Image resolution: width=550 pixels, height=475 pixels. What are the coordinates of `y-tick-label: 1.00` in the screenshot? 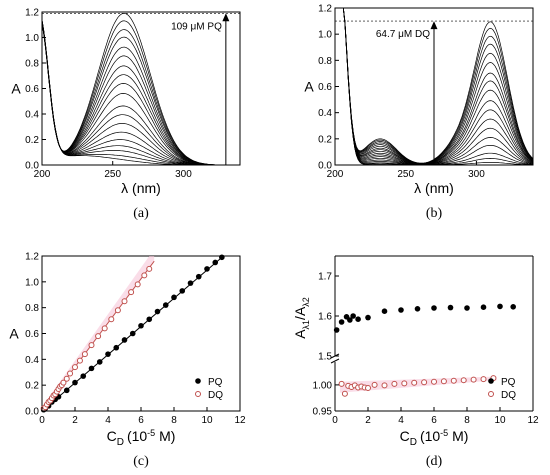 It's located at (323, 385).